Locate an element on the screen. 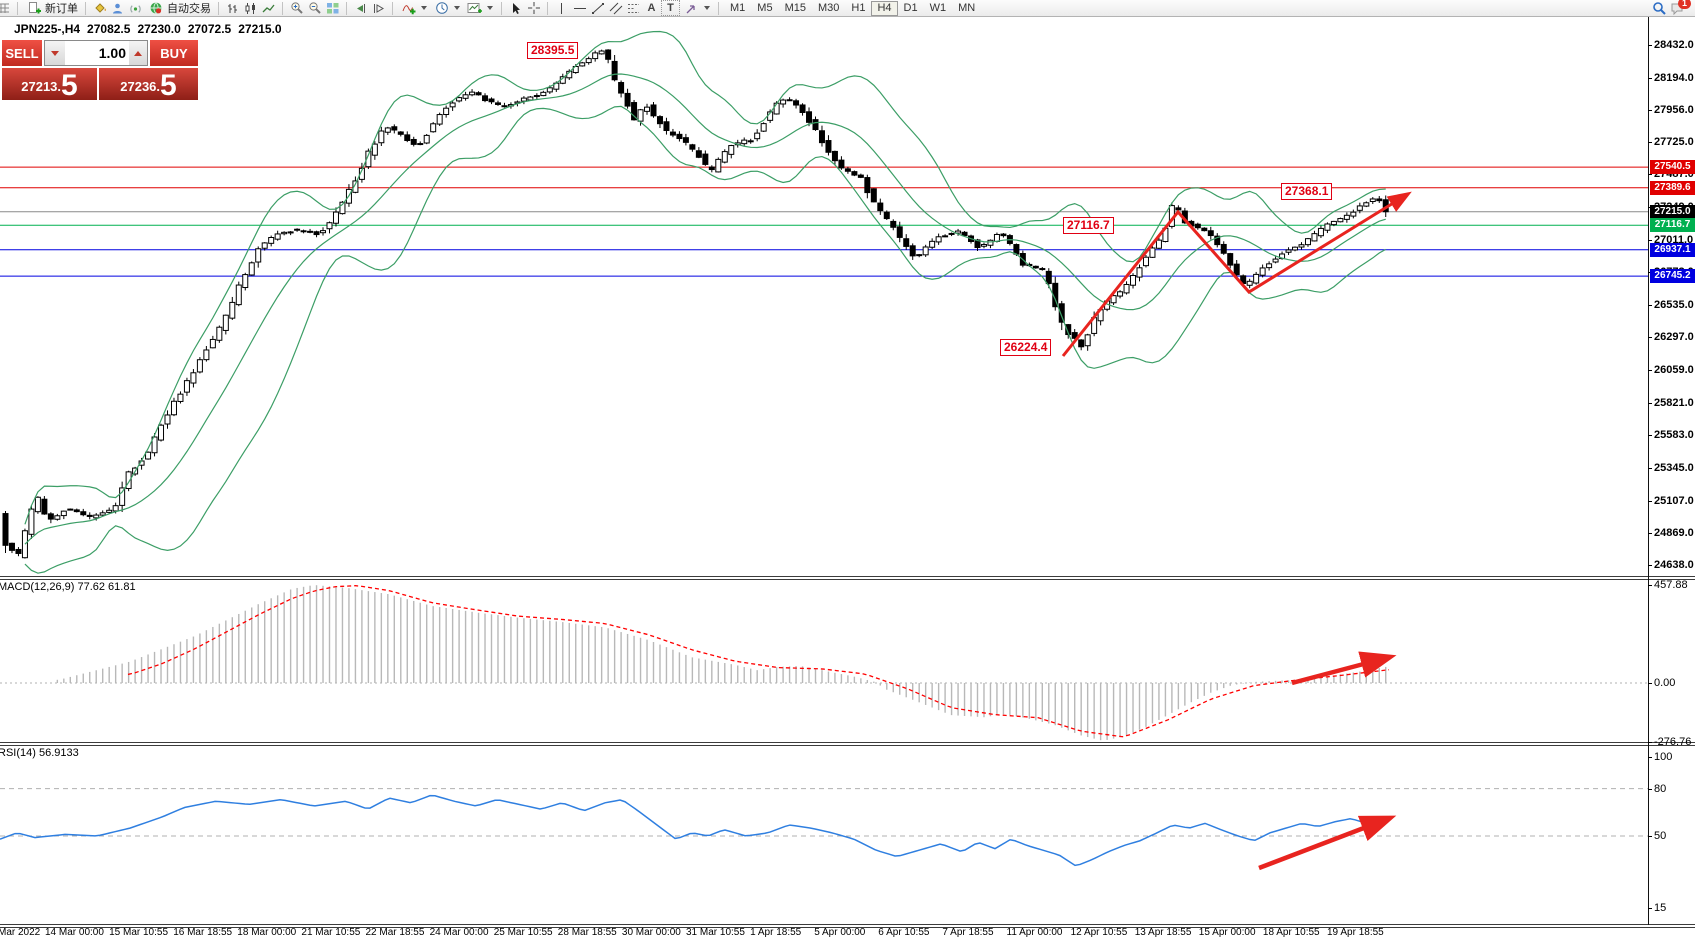 The width and height of the screenshot is (1695, 939). rsi-indicator-label: RSI(14) 56.9133 is located at coordinates (39, 753).